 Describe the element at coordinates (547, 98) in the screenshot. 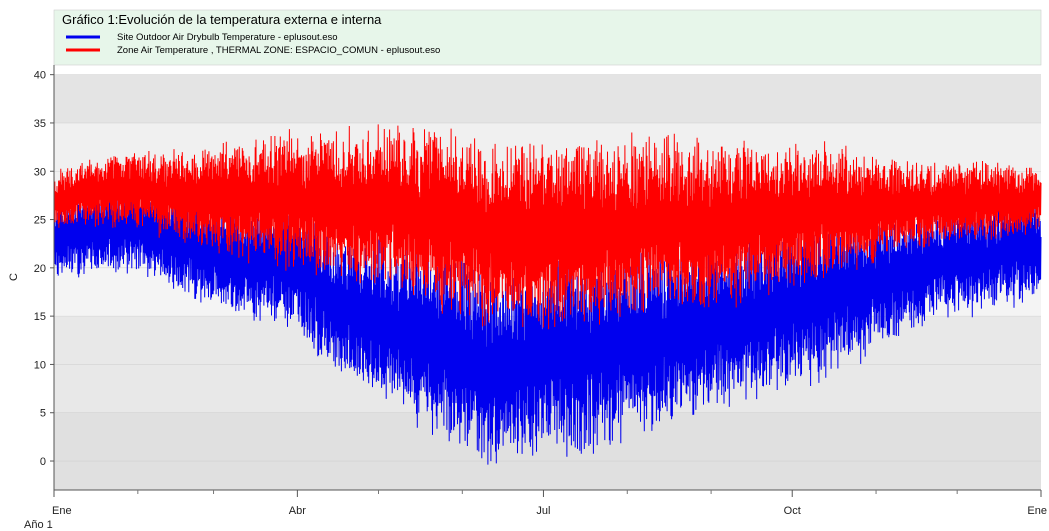

I see `background-band` at that location.